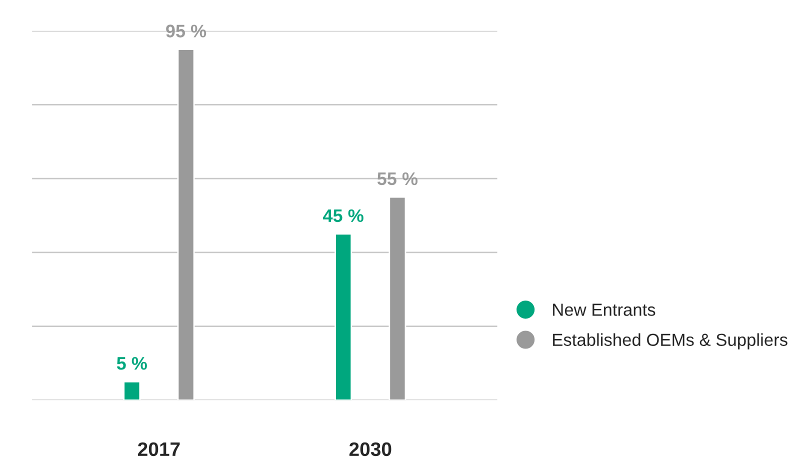 This screenshot has height=461, width=802. I want to click on data-label: 45 %, so click(343, 215).